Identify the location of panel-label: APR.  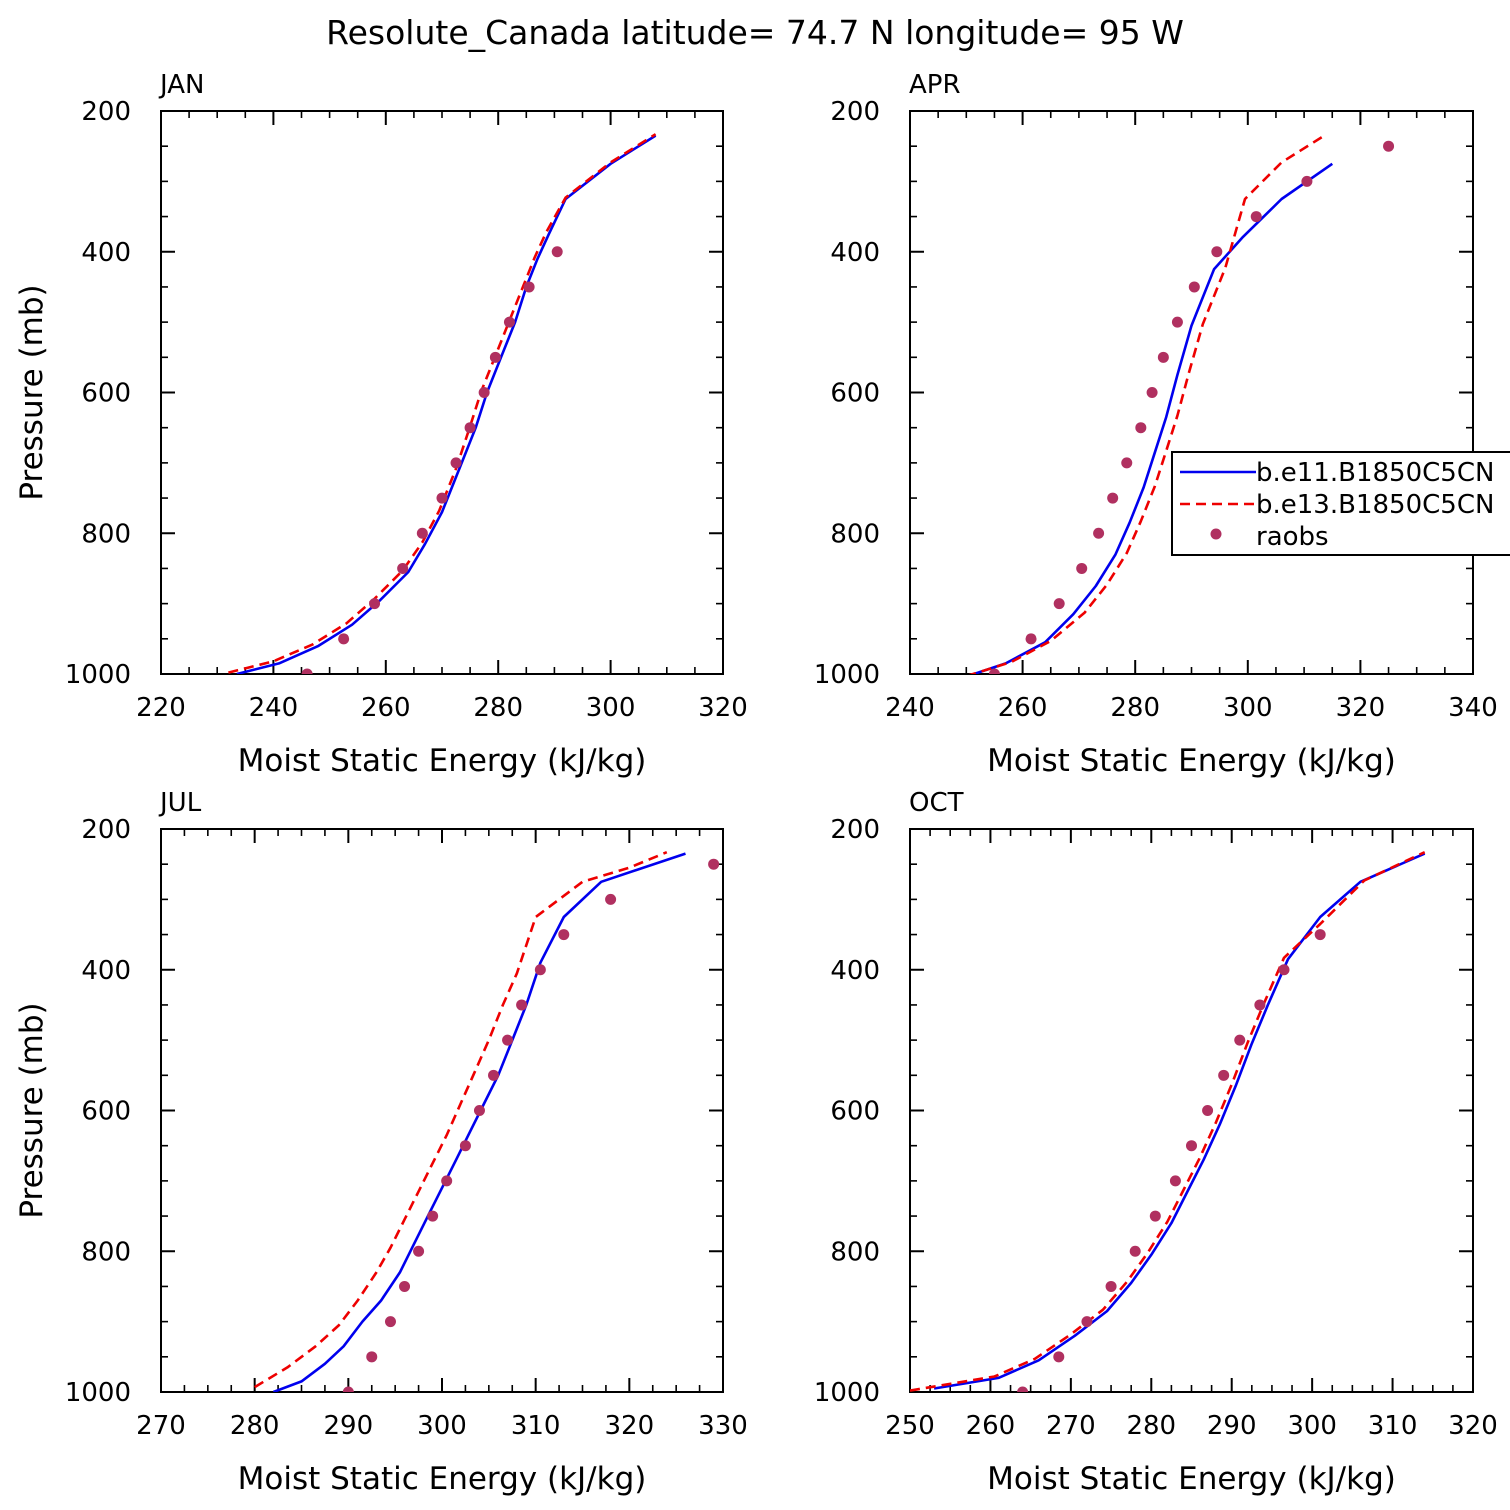
(935, 85).